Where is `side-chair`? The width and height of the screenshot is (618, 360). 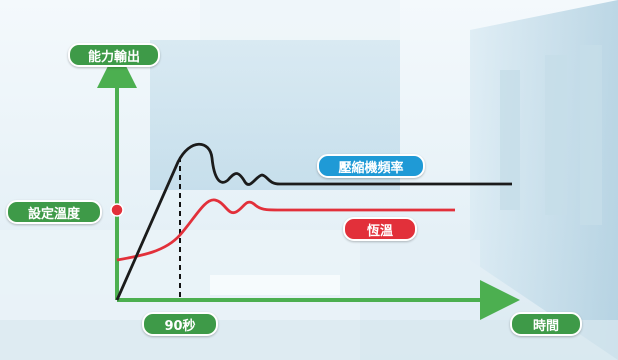 side-chair is located at coordinates (420, 280).